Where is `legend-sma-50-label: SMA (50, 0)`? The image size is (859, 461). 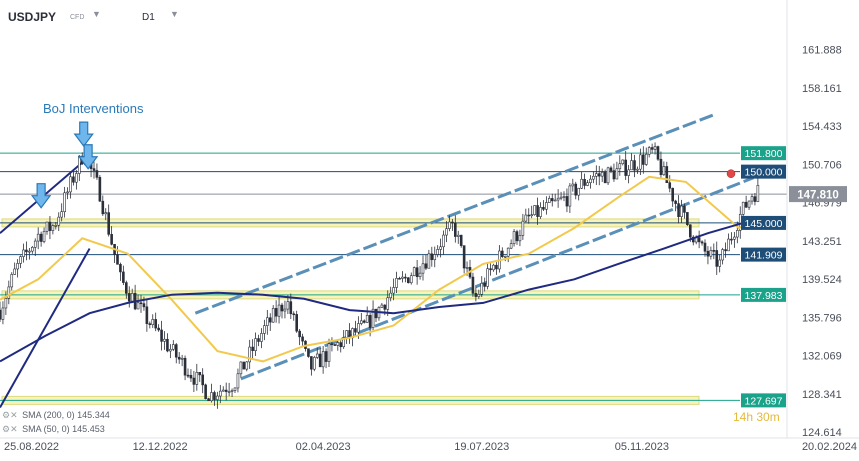 legend-sma-50-label: SMA (50, 0) is located at coordinates (46, 429).